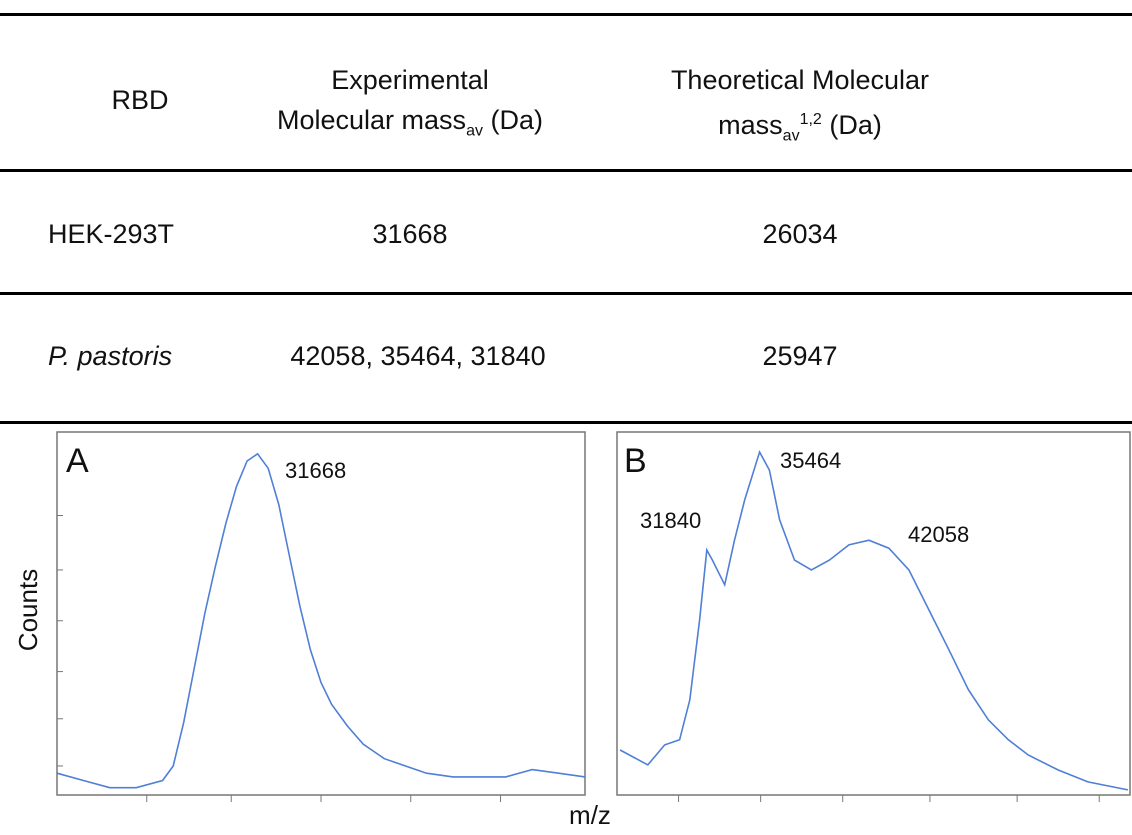 This screenshot has width=1132, height=835. What do you see at coordinates (418, 356) in the screenshot?
I see `table-cell: 42058, 35464, 31840` at bounding box center [418, 356].